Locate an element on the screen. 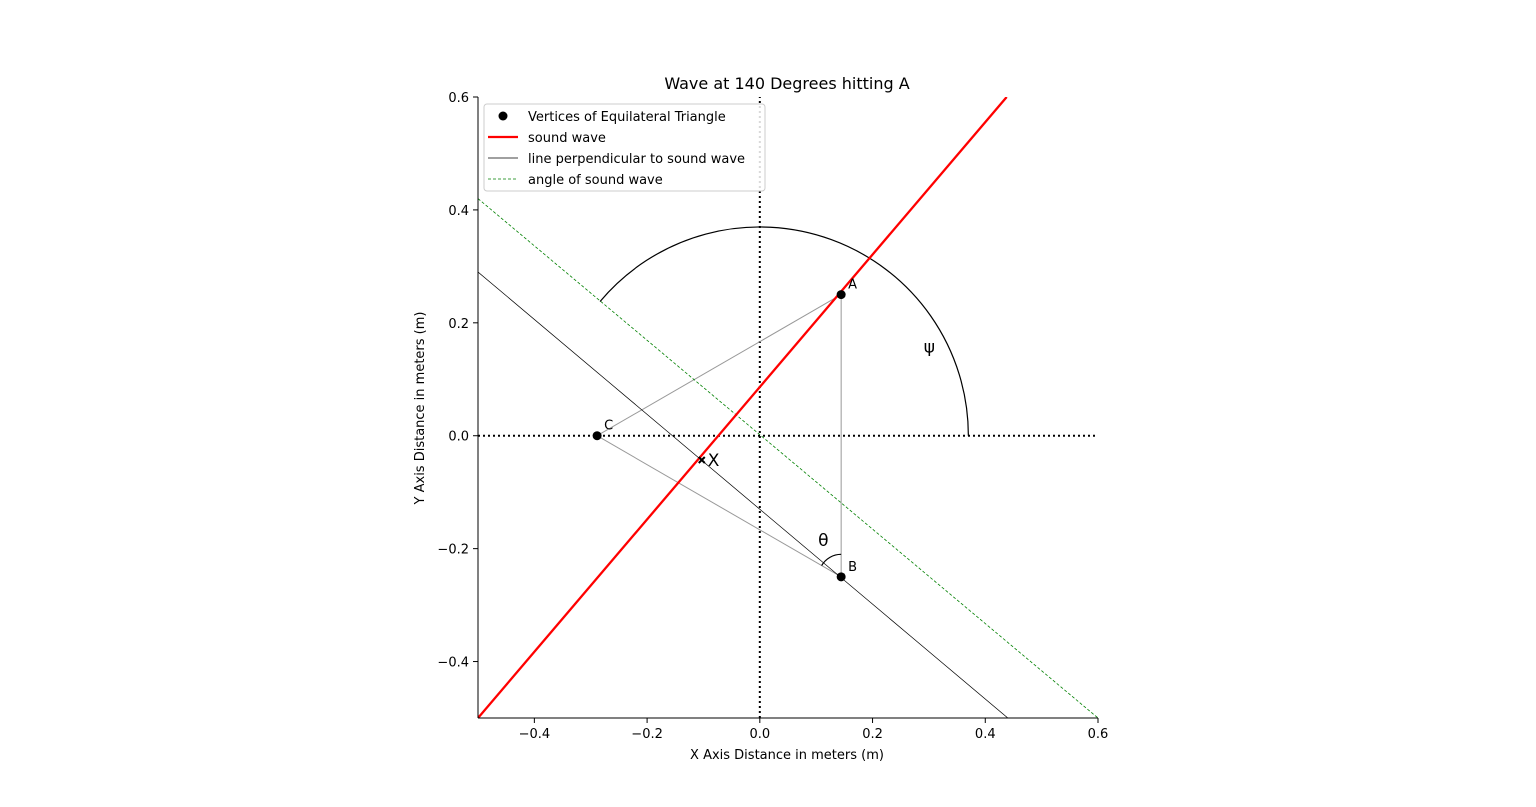  triangle-edge-bc is located at coordinates (719, 506).